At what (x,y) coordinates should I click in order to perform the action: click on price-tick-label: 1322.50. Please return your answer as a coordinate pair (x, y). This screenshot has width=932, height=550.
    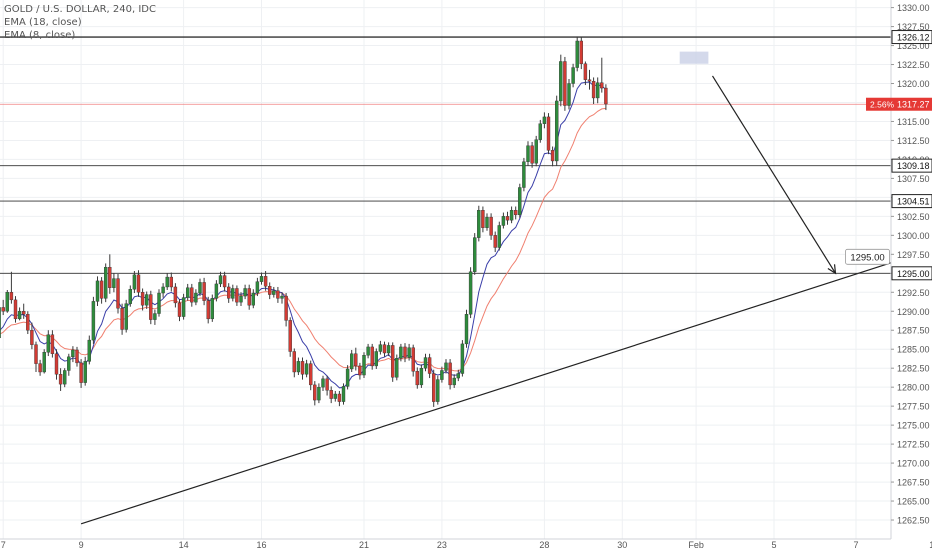
    Looking at the image, I should click on (913, 65).